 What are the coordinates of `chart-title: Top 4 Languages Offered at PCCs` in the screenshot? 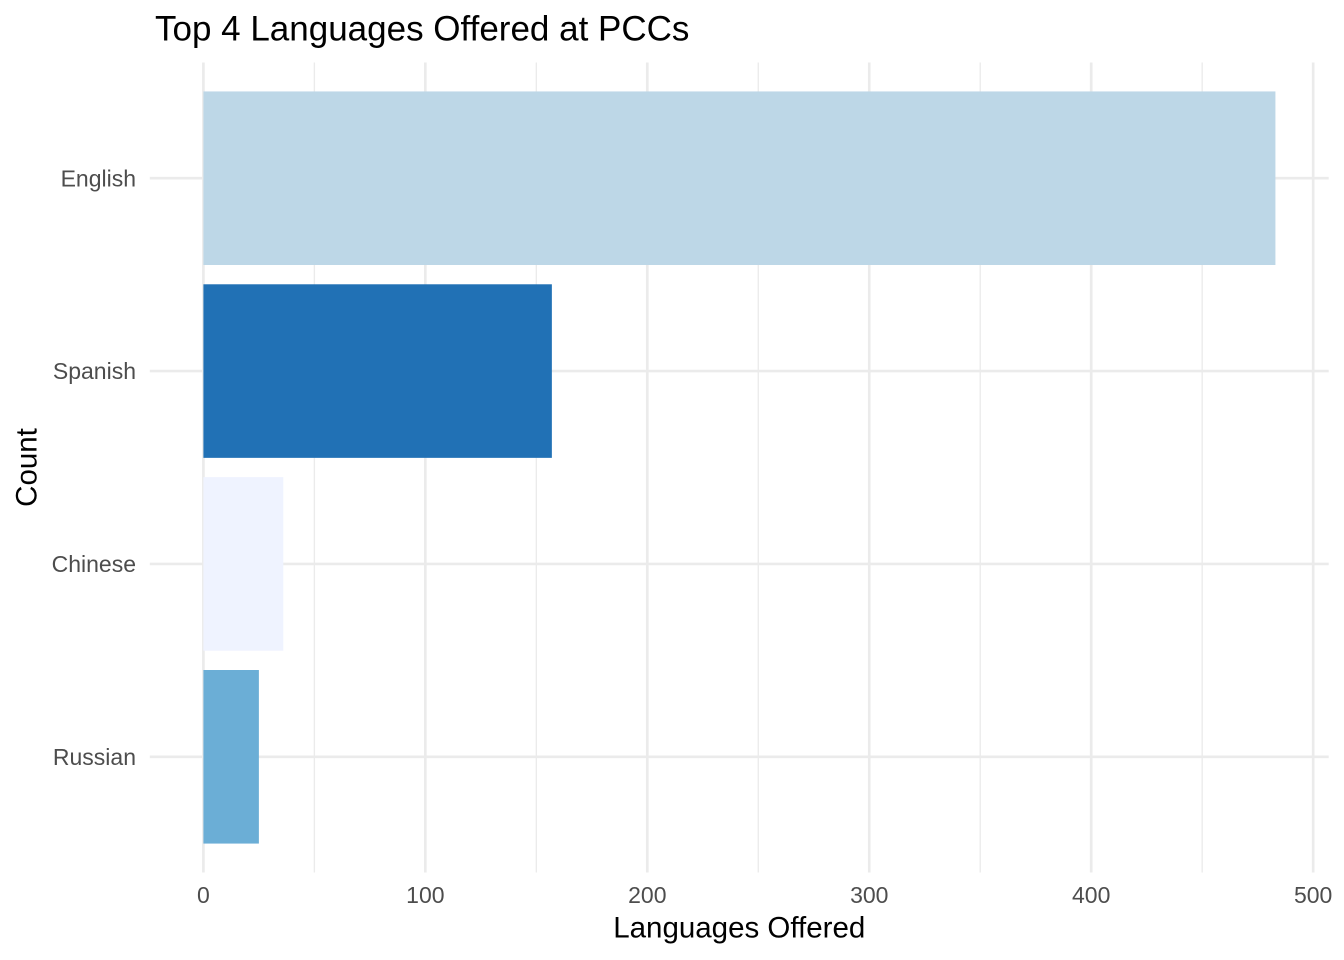 It's located at (422, 28).